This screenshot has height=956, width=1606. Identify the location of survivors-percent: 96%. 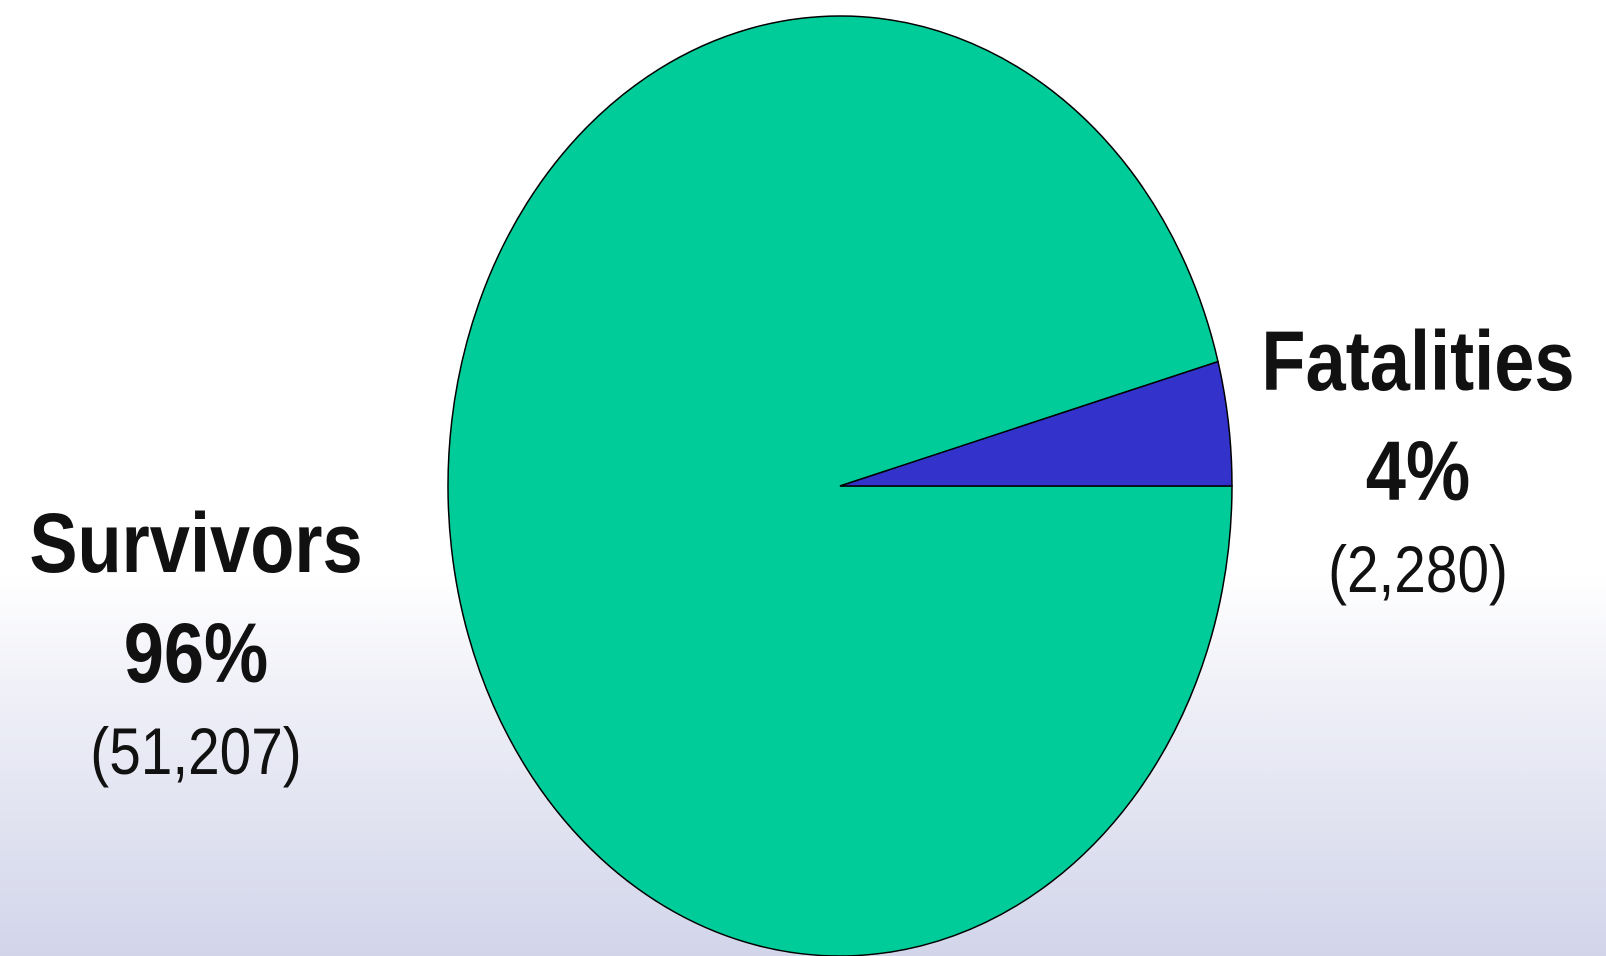
(196, 653).